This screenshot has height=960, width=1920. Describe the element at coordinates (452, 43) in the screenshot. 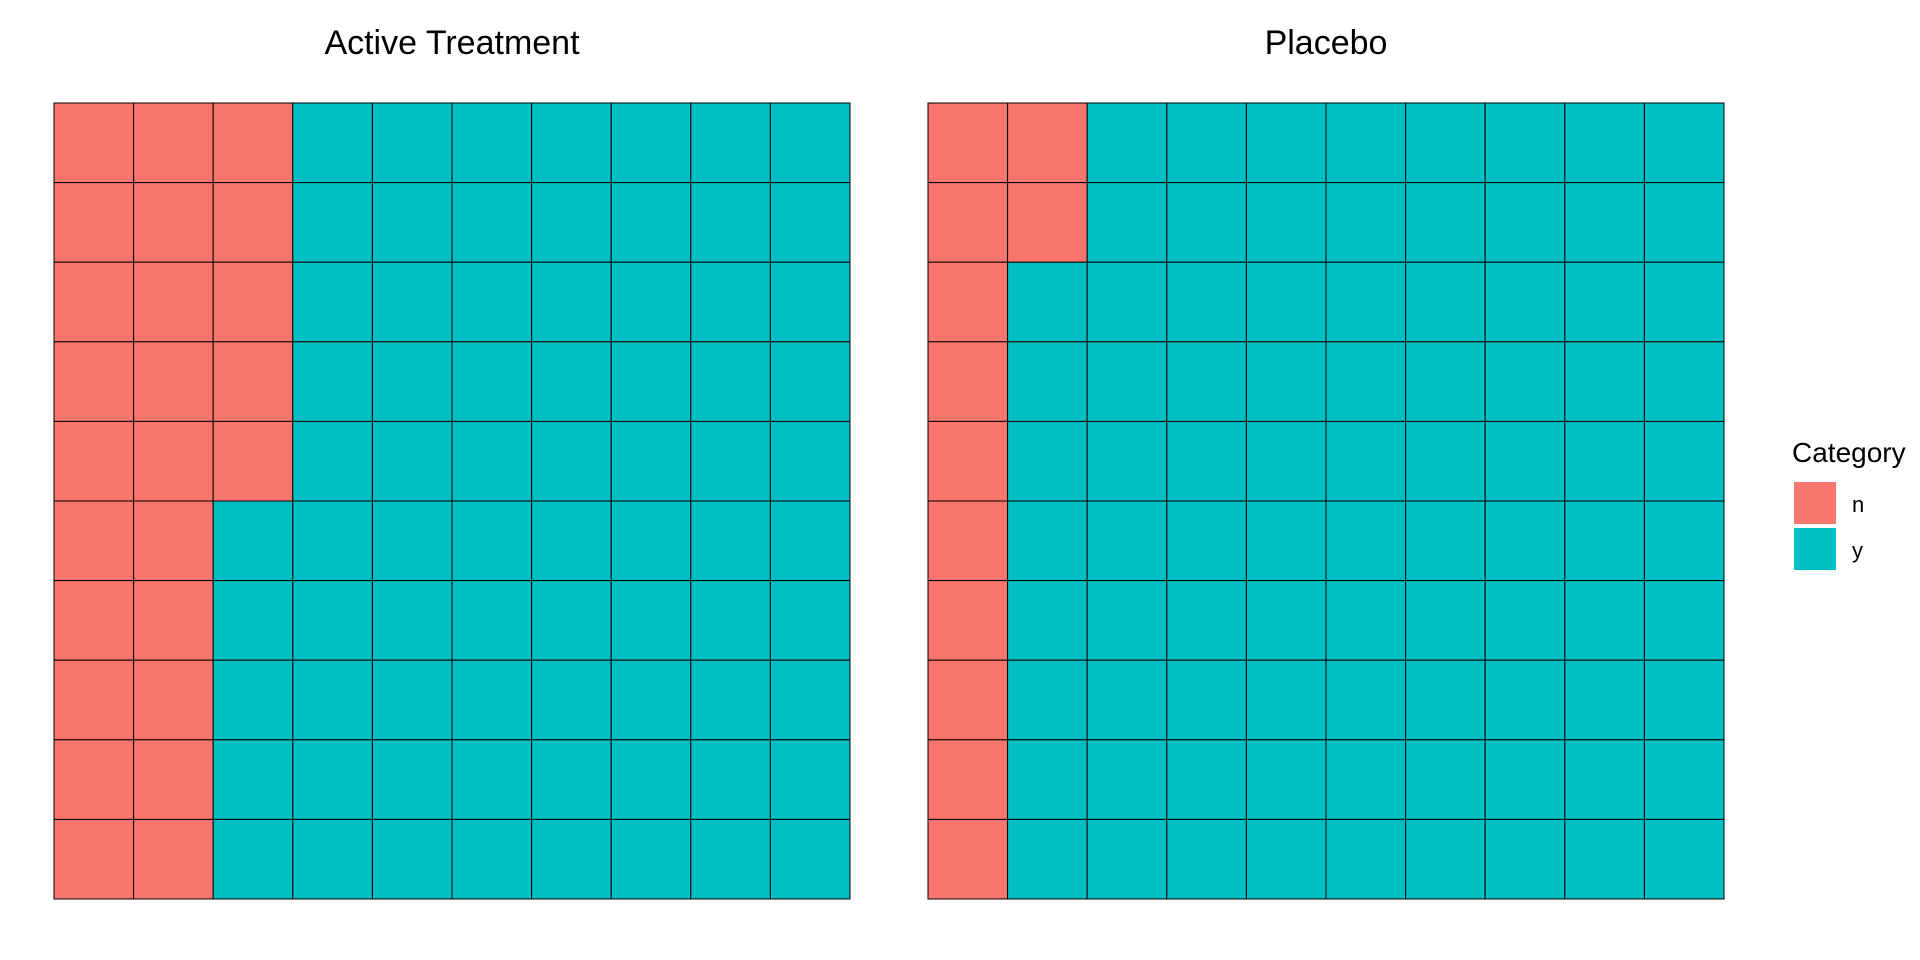

I see `panel-title: Active Treatment` at that location.